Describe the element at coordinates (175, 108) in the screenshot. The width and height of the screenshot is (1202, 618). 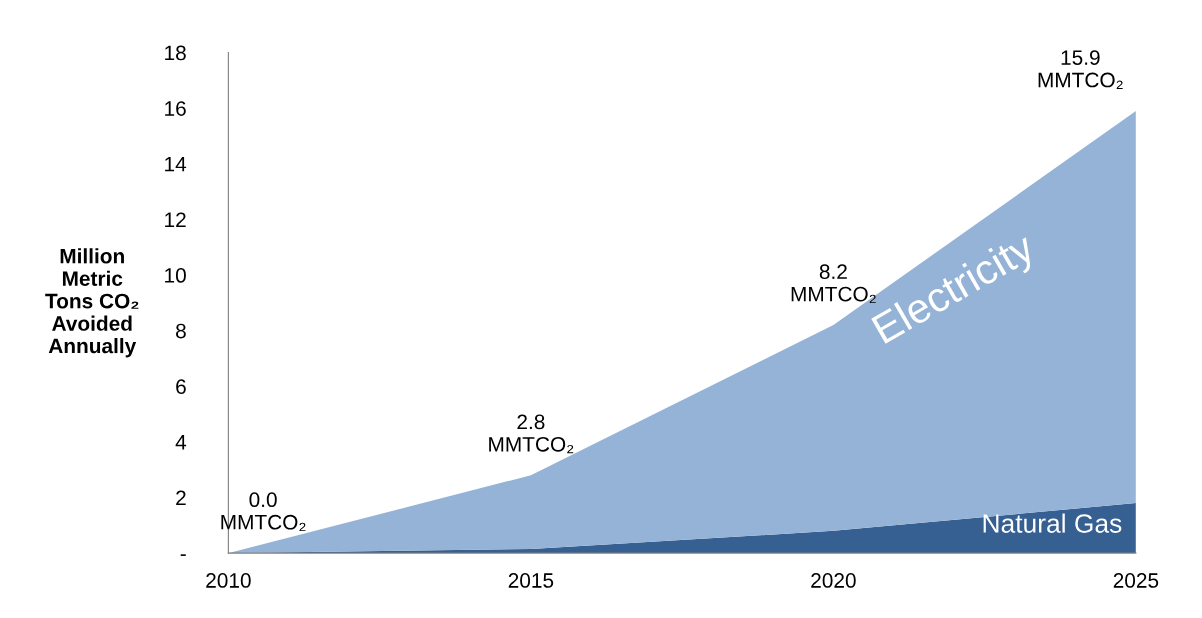
I see `y-tick-label: 16` at that location.